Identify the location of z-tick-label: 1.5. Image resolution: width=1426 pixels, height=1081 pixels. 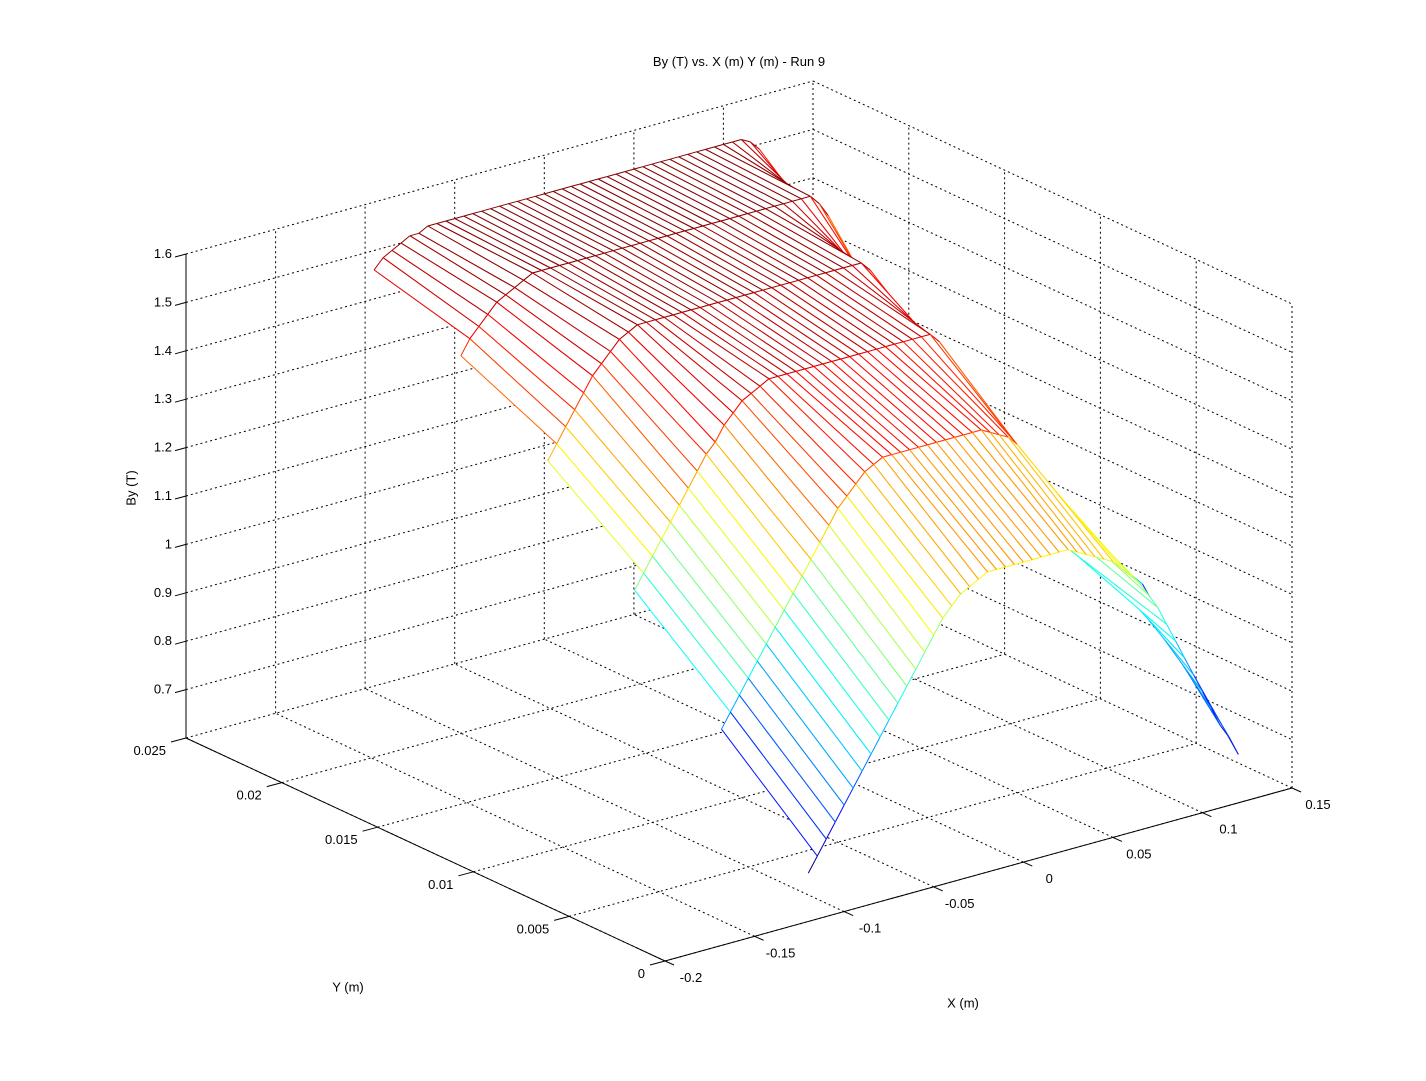
(163, 301).